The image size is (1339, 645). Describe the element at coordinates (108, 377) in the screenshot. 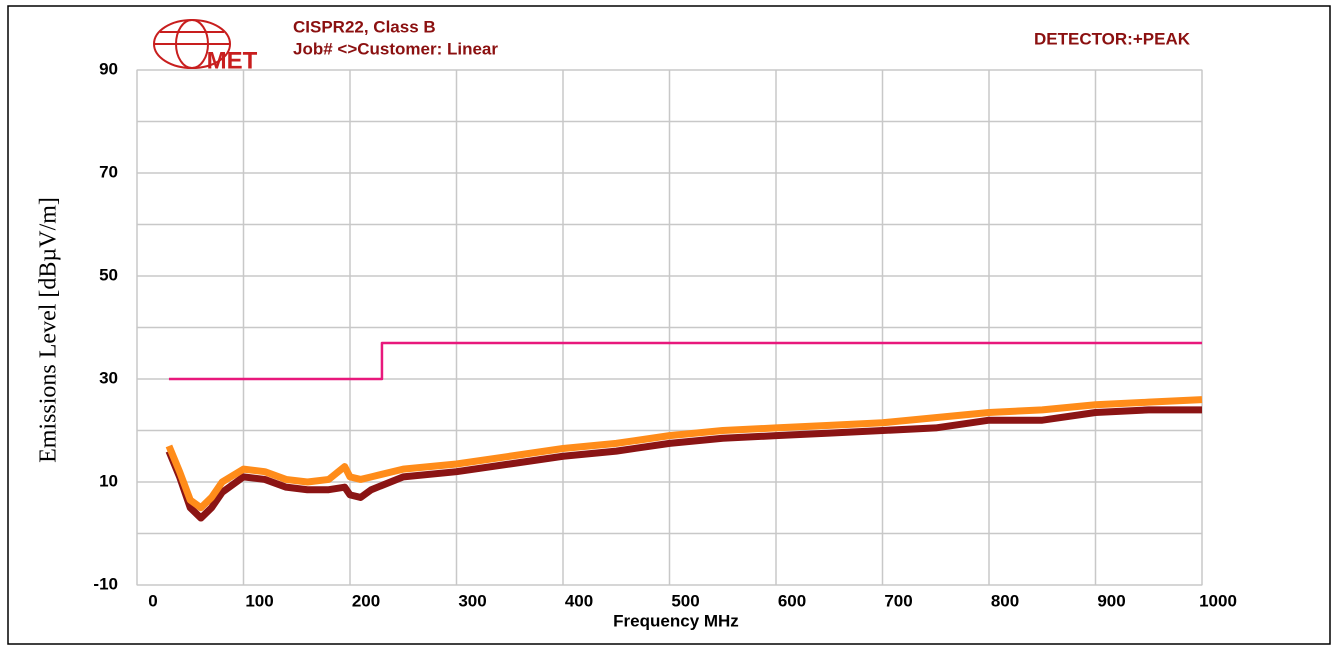

I see `y-tick-label: 30` at that location.